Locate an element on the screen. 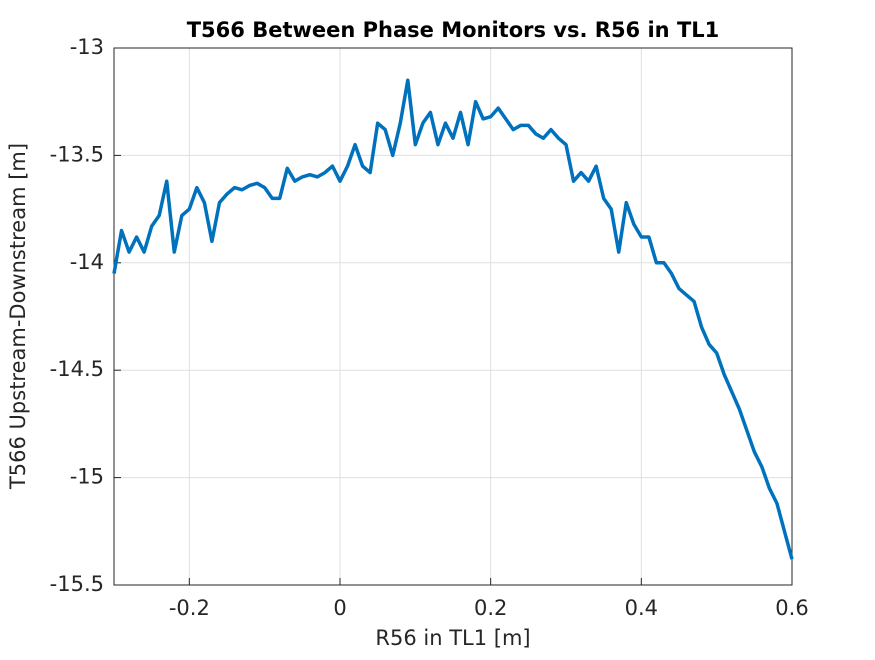  y-axis-label: T566 Upstream-Downstream [m] is located at coordinates (18, 316).